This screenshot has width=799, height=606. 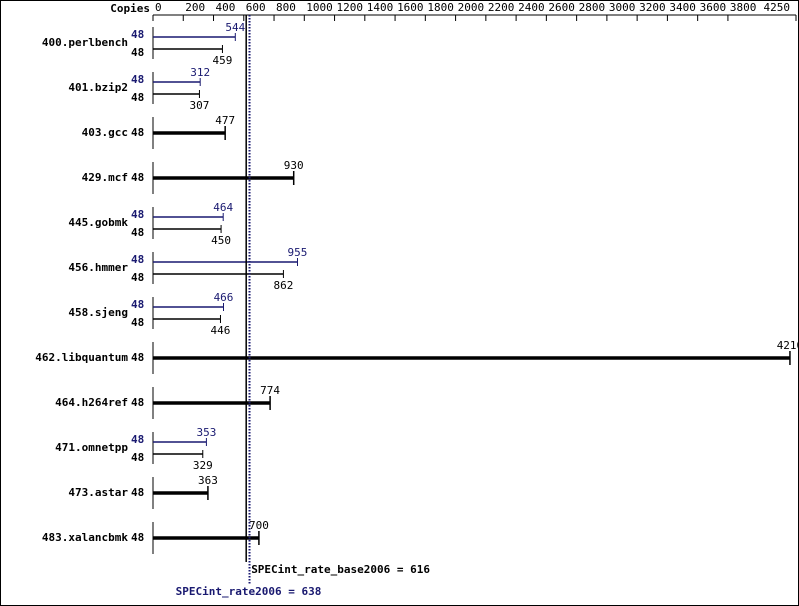 I want to click on base-value-label: 446, so click(x=221, y=330).